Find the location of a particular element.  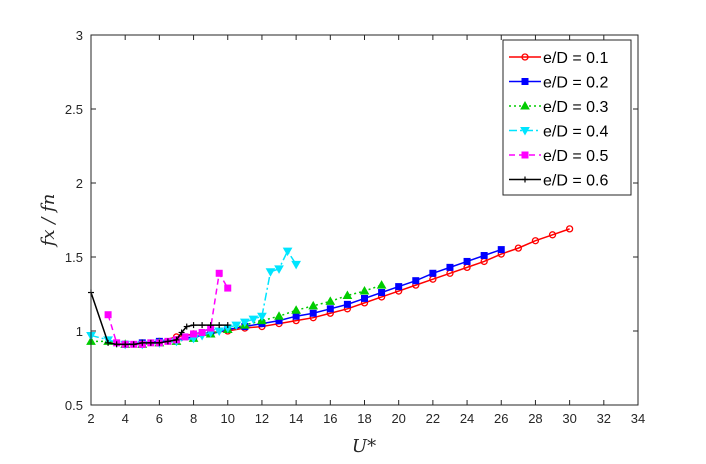

x-axis-label: U* is located at coordinates (364, 446).